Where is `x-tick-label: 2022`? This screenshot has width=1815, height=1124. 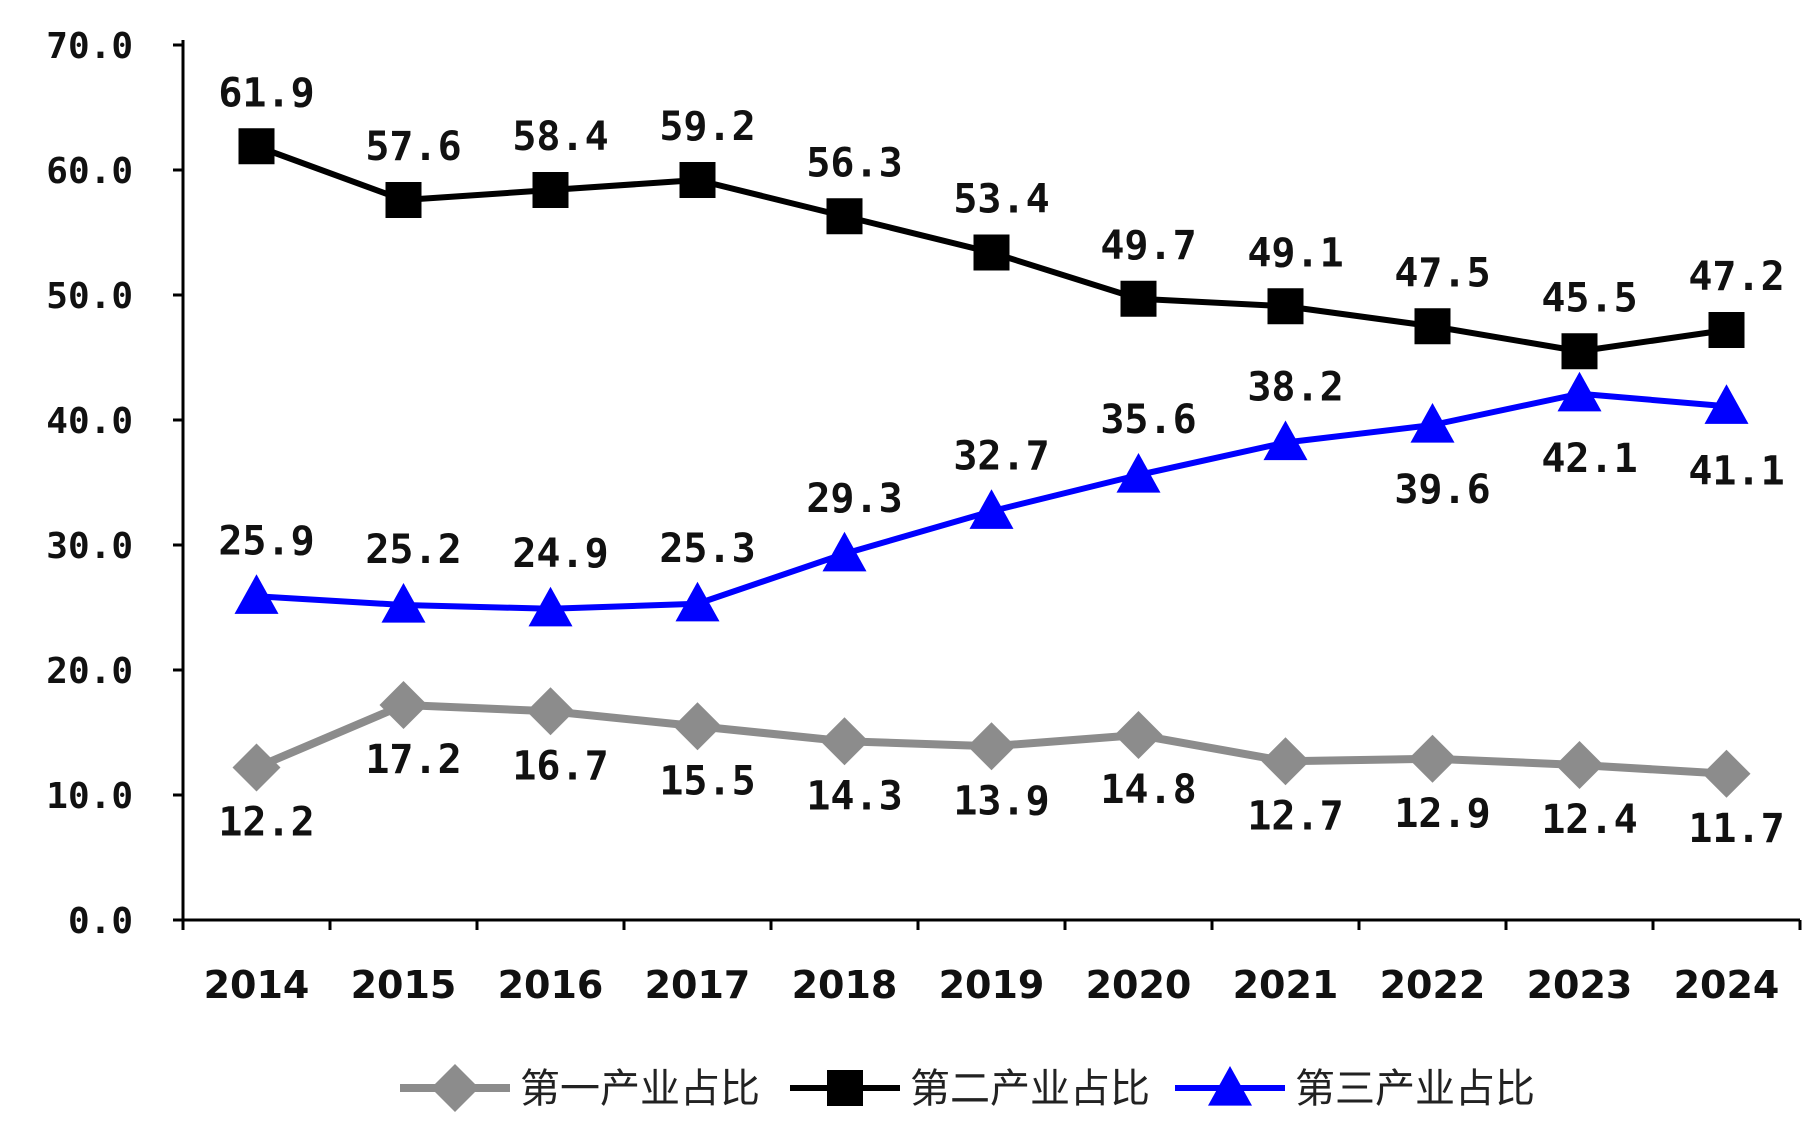 x-tick-label: 2022 is located at coordinates (1433, 985).